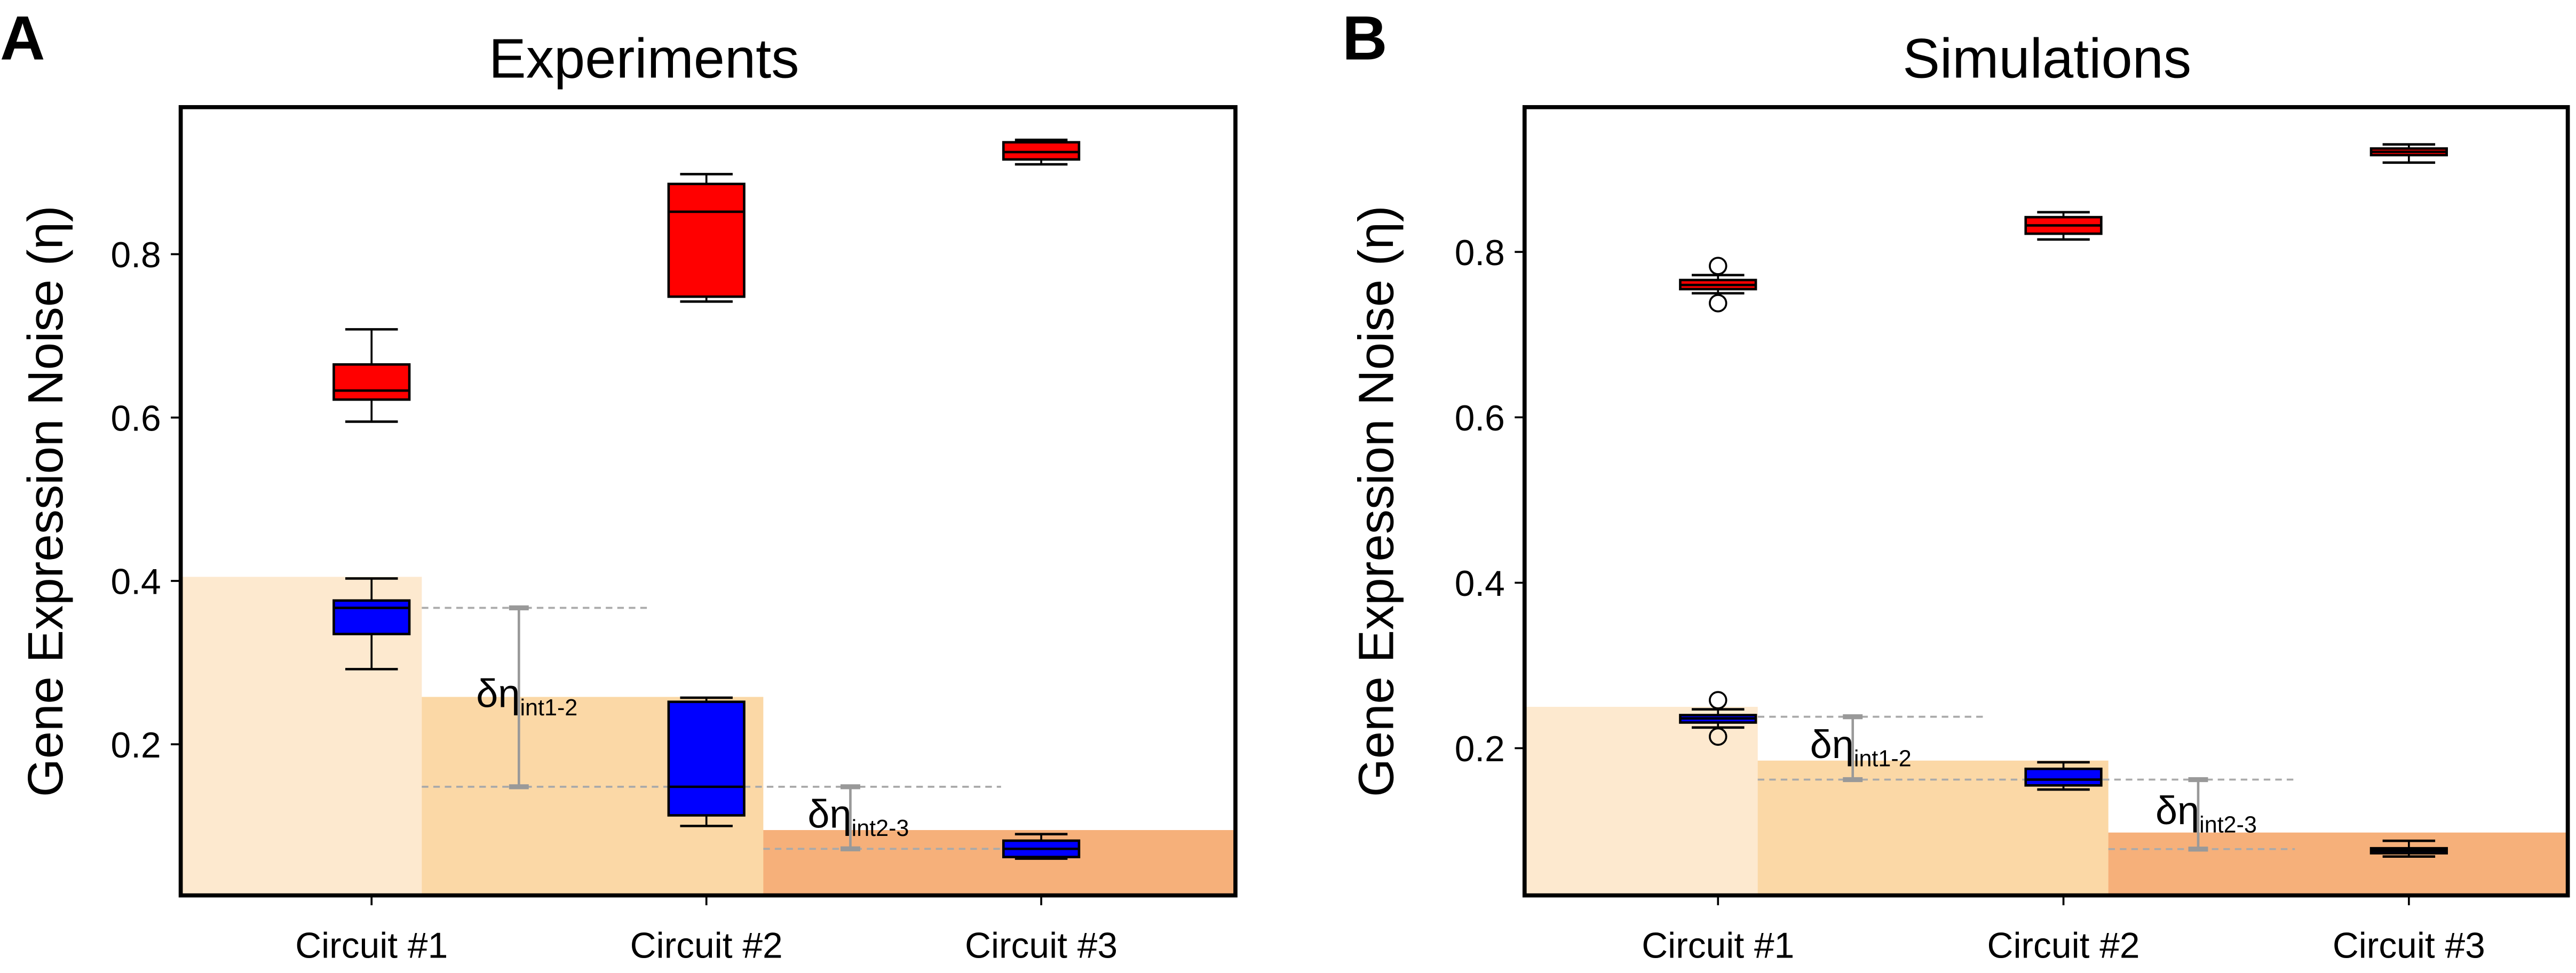  Describe the element at coordinates (1364, 38) in the screenshot. I see `panel-label: B` at that location.